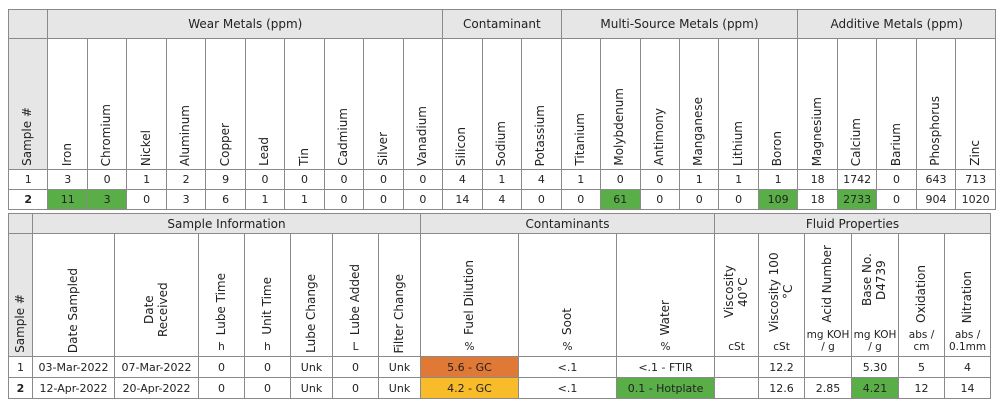  I want to click on header-wrap: Sample #, so click(28, 104).